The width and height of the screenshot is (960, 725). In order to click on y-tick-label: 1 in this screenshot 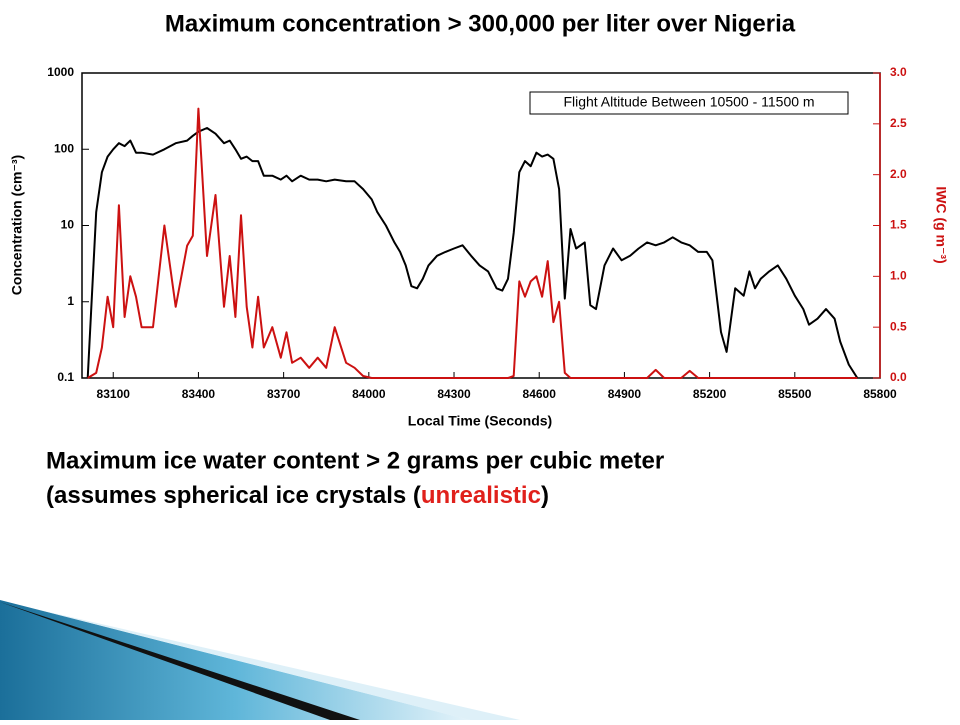, I will do `click(70, 301)`.